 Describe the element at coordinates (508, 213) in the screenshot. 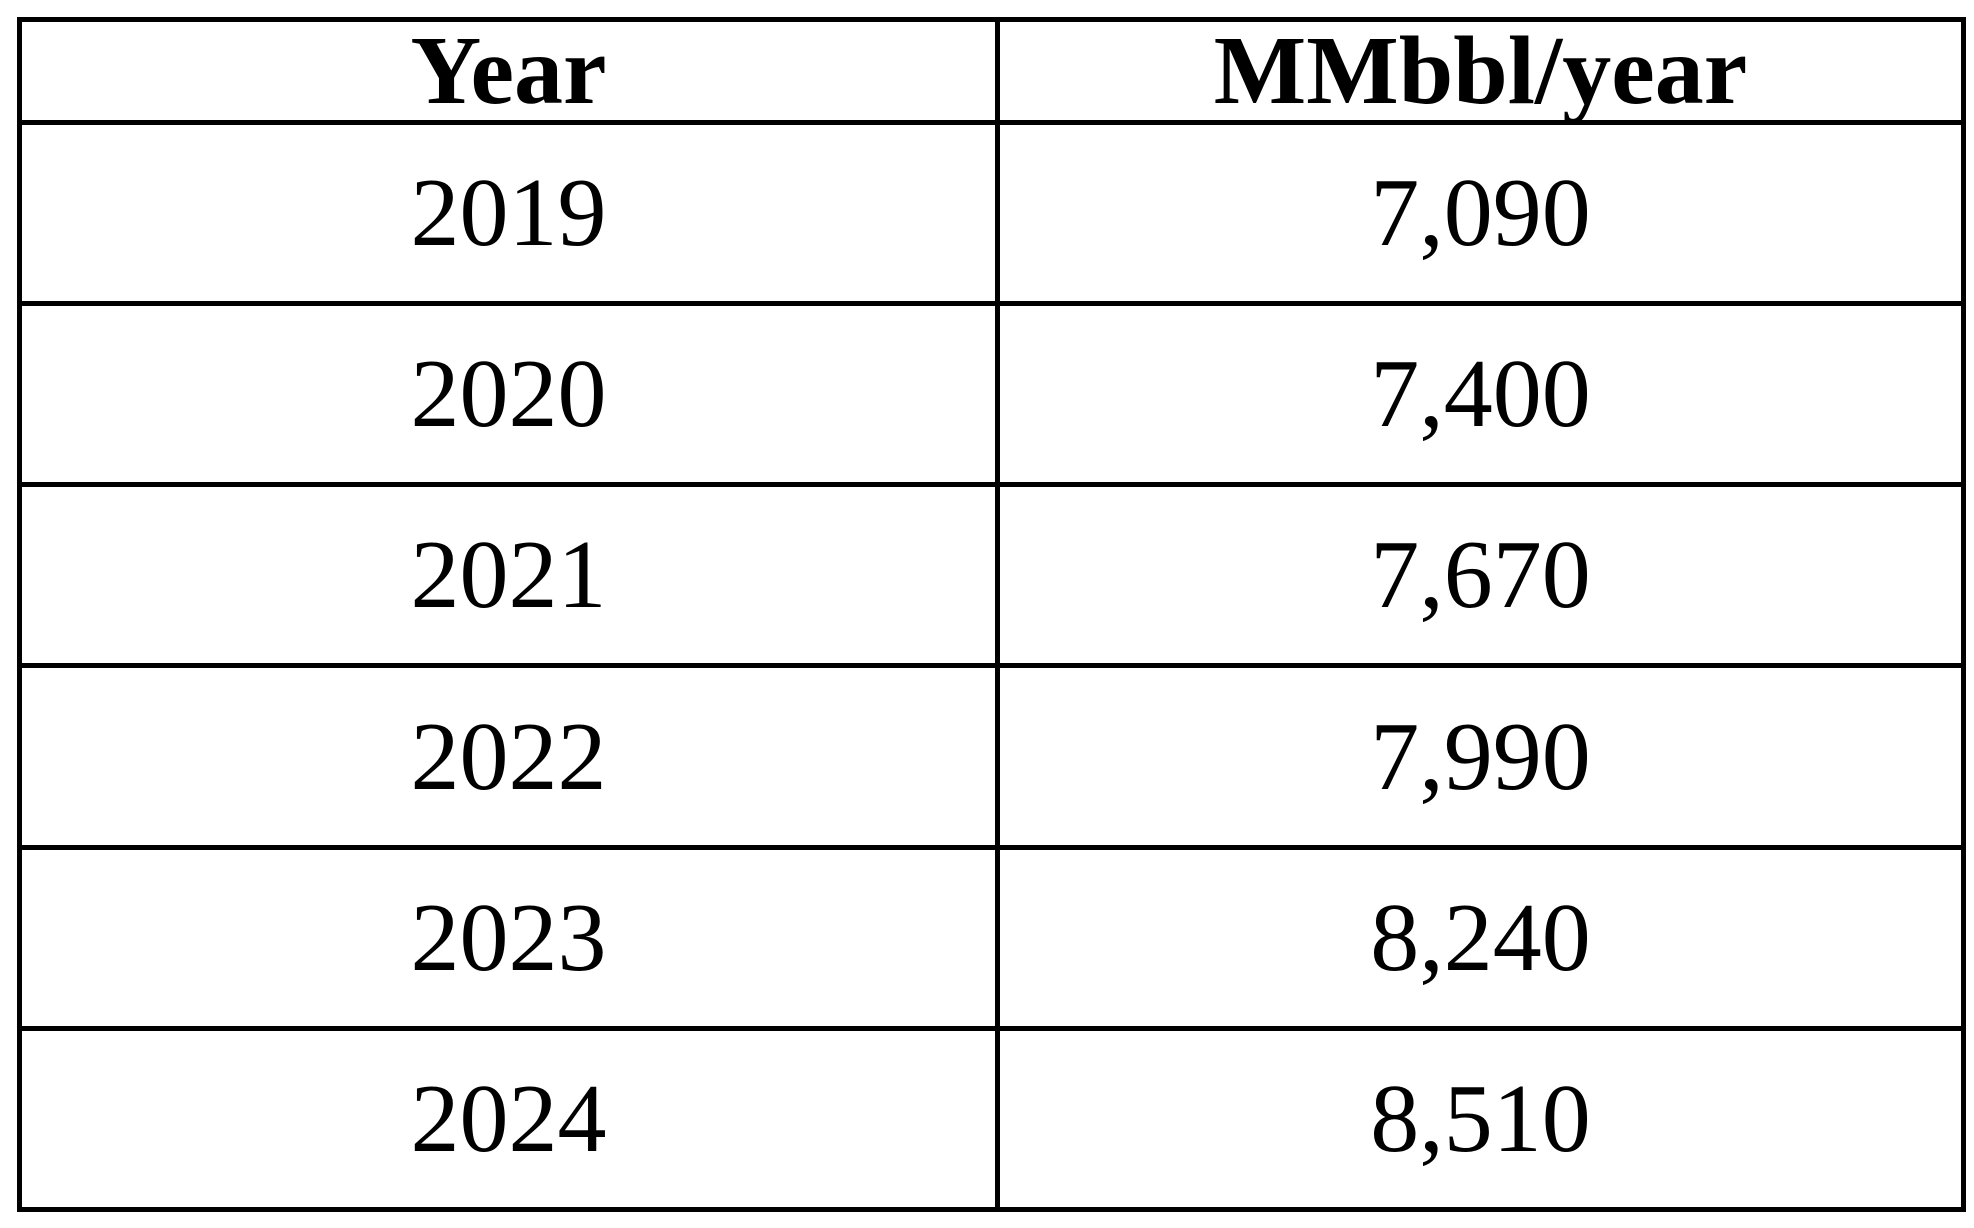

I see `cell-year: 2019` at that location.